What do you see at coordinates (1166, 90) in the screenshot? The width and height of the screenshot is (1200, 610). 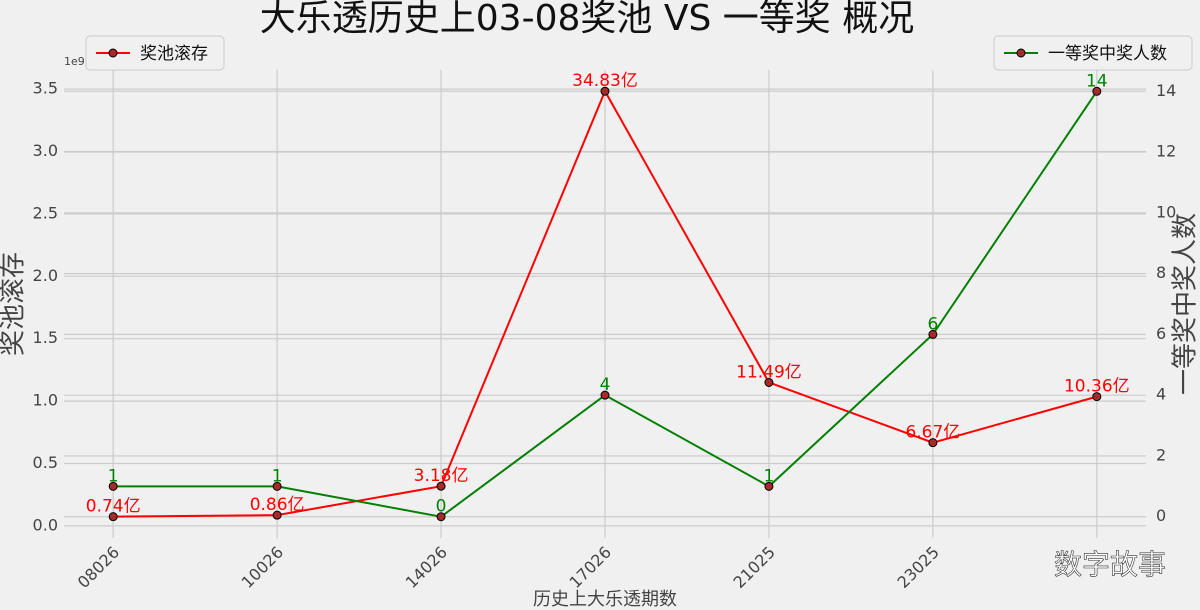 I see `y2-tick-label: 14` at bounding box center [1166, 90].